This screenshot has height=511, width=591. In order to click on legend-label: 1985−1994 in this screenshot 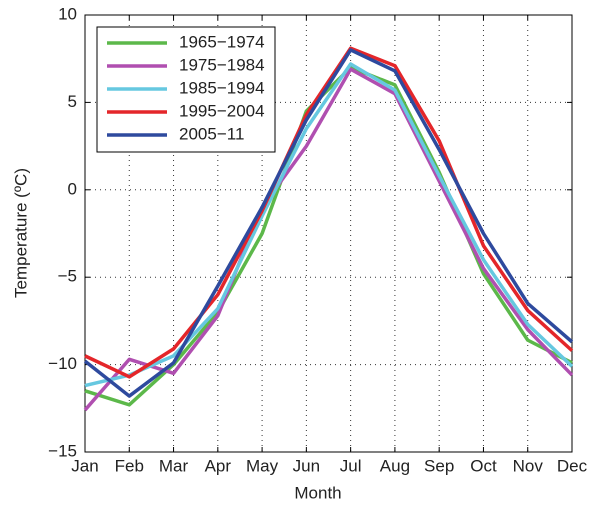, I will do `click(222, 87)`.